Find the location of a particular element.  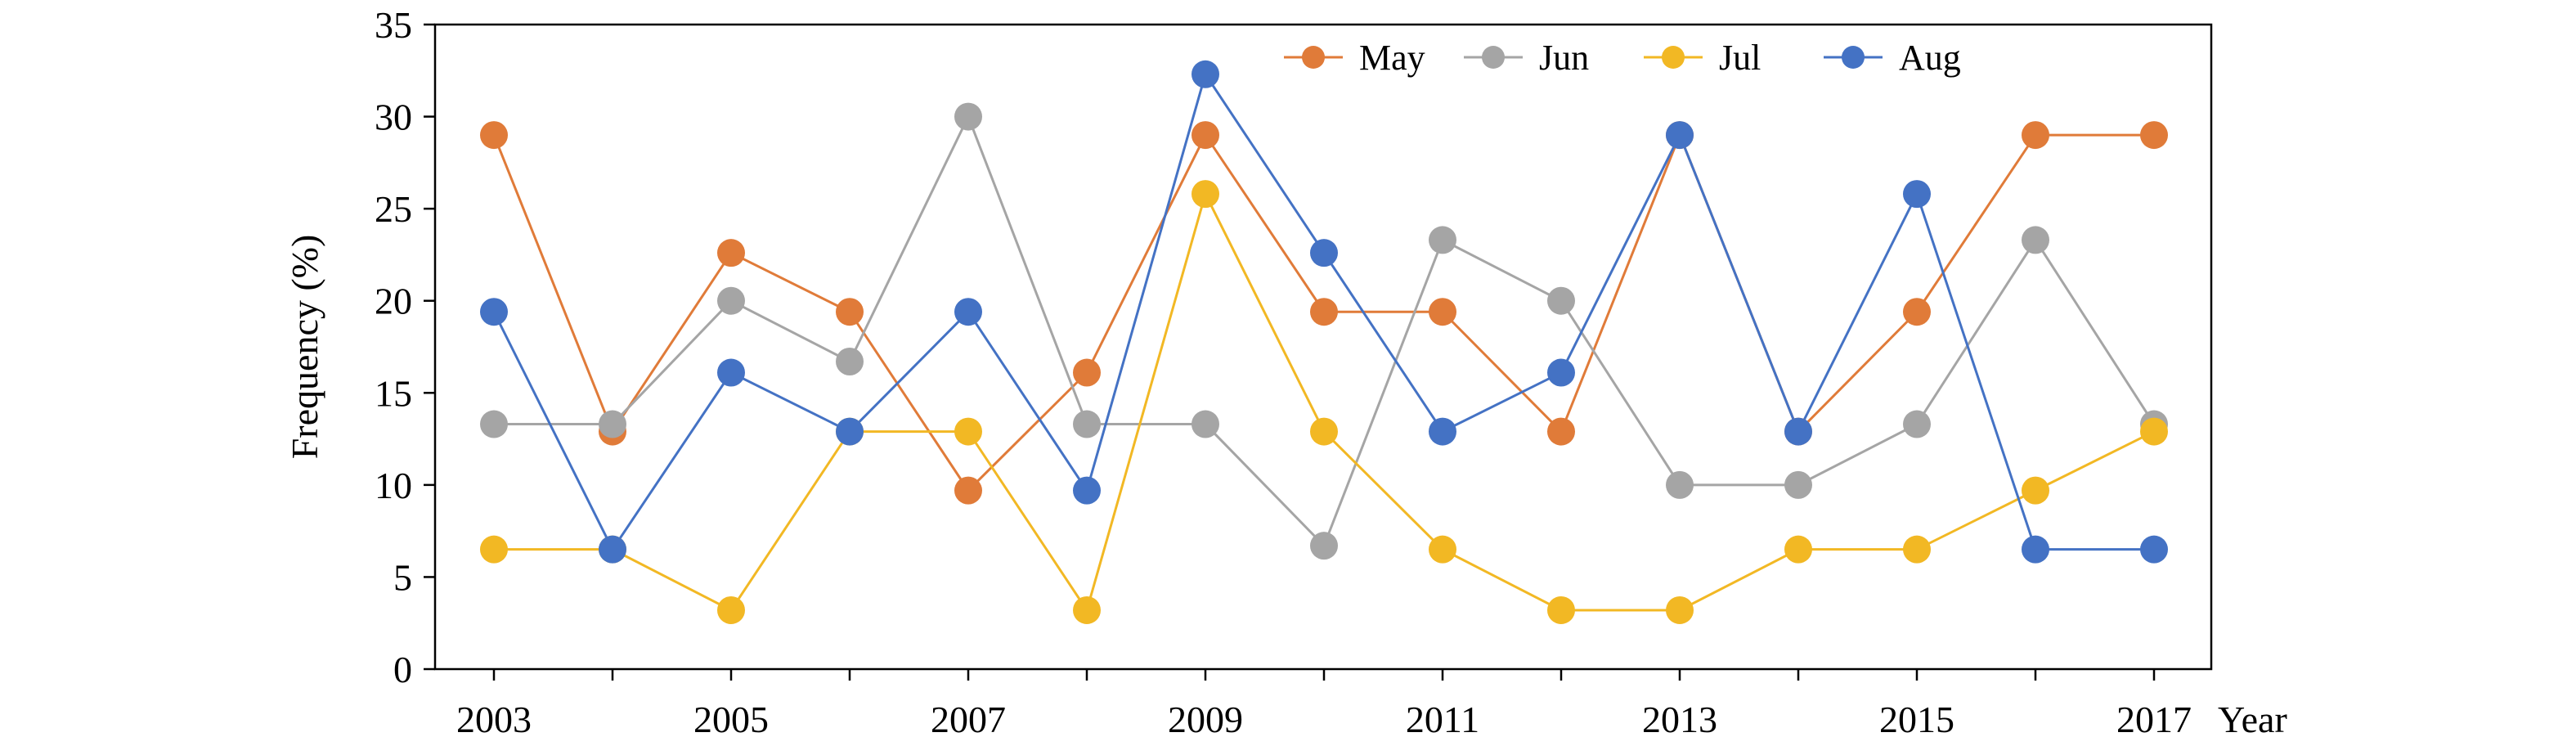

y-tick-label: 0 is located at coordinates (402, 669).